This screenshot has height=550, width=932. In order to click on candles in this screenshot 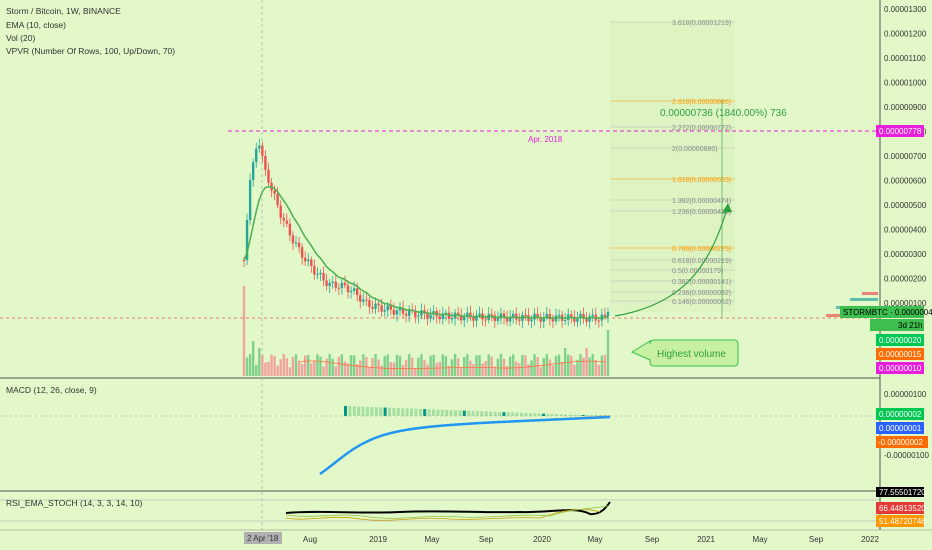, I will do `click(426, 233)`.